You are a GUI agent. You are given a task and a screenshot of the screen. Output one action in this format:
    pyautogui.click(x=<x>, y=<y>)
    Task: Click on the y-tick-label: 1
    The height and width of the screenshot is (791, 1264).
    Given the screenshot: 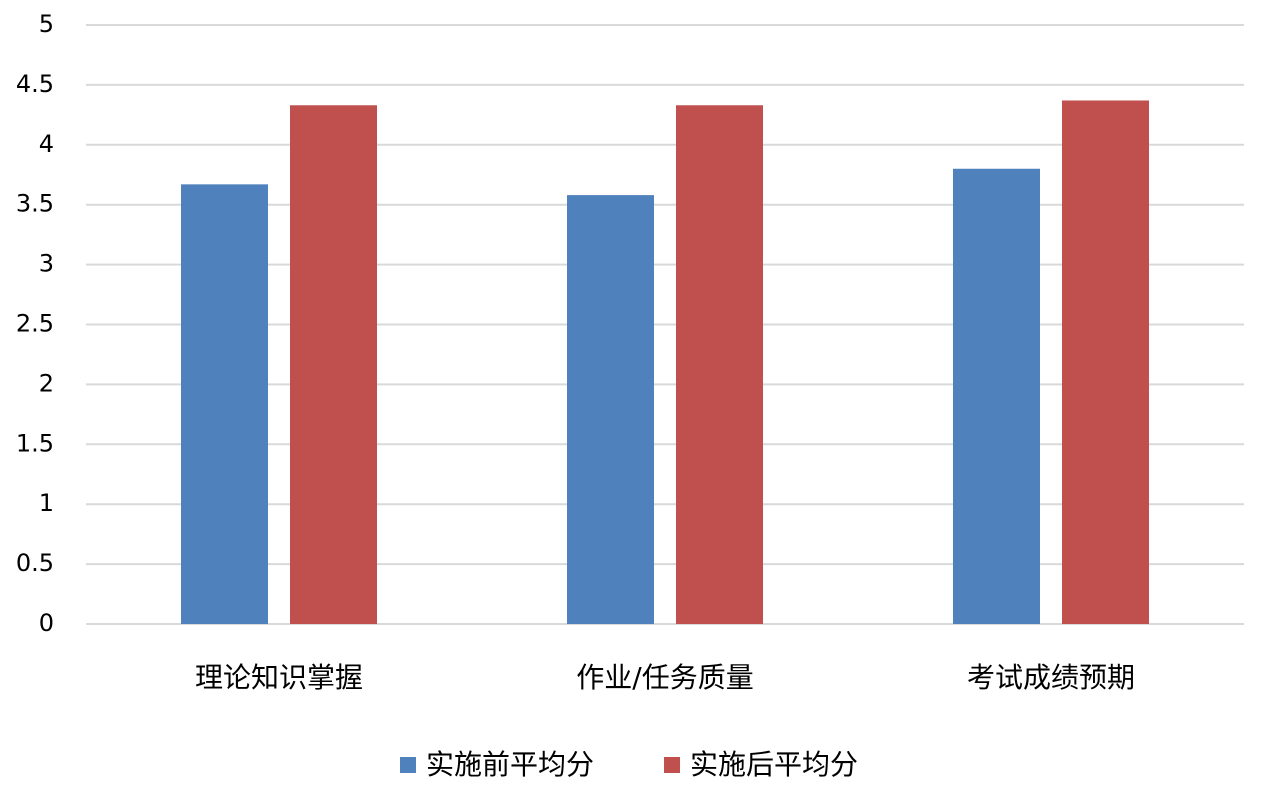 What is the action you would take?
    pyautogui.click(x=46, y=503)
    